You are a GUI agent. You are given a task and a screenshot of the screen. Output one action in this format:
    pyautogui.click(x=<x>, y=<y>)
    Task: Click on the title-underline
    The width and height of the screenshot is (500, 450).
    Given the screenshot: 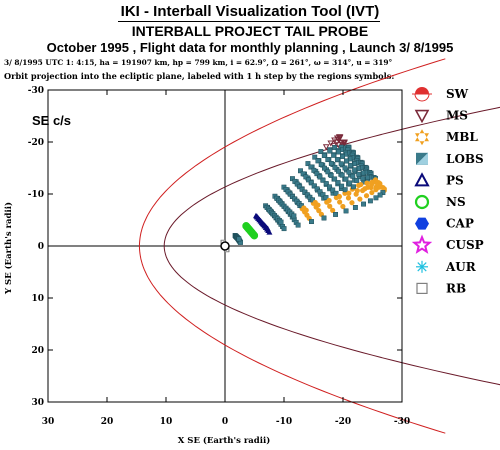 What is the action you would take?
    pyautogui.click(x=249, y=21)
    